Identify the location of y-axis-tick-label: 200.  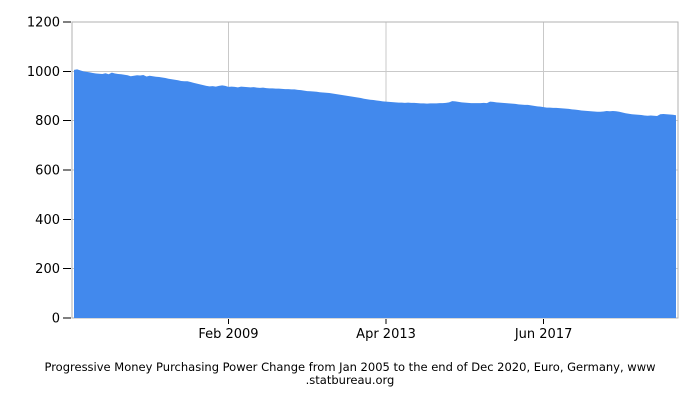
(47, 269).